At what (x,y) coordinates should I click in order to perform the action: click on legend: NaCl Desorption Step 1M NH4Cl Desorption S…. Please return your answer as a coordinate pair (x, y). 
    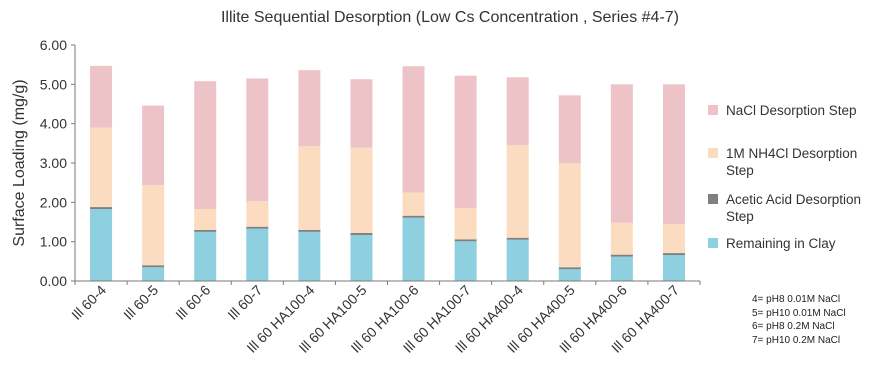
    Looking at the image, I should click on (784, 177).